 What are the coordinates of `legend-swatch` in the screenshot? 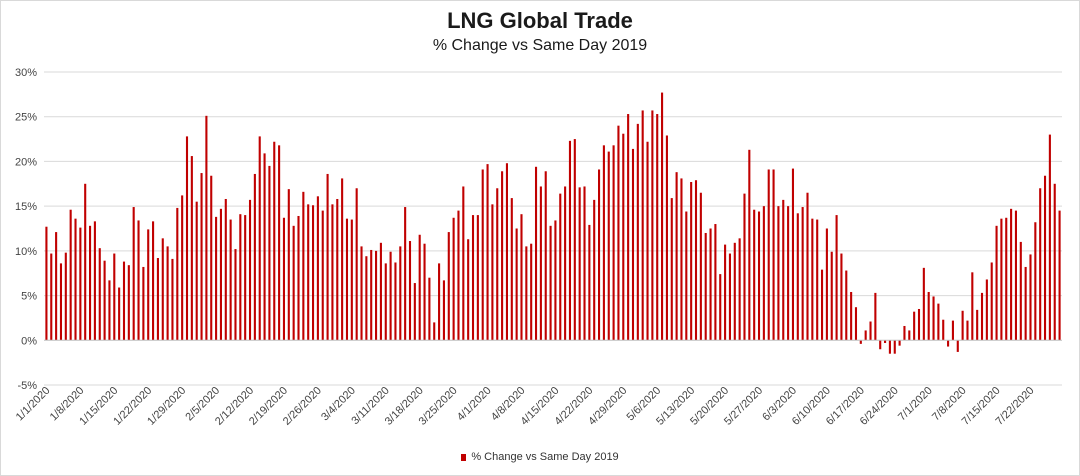 It's located at (464, 457).